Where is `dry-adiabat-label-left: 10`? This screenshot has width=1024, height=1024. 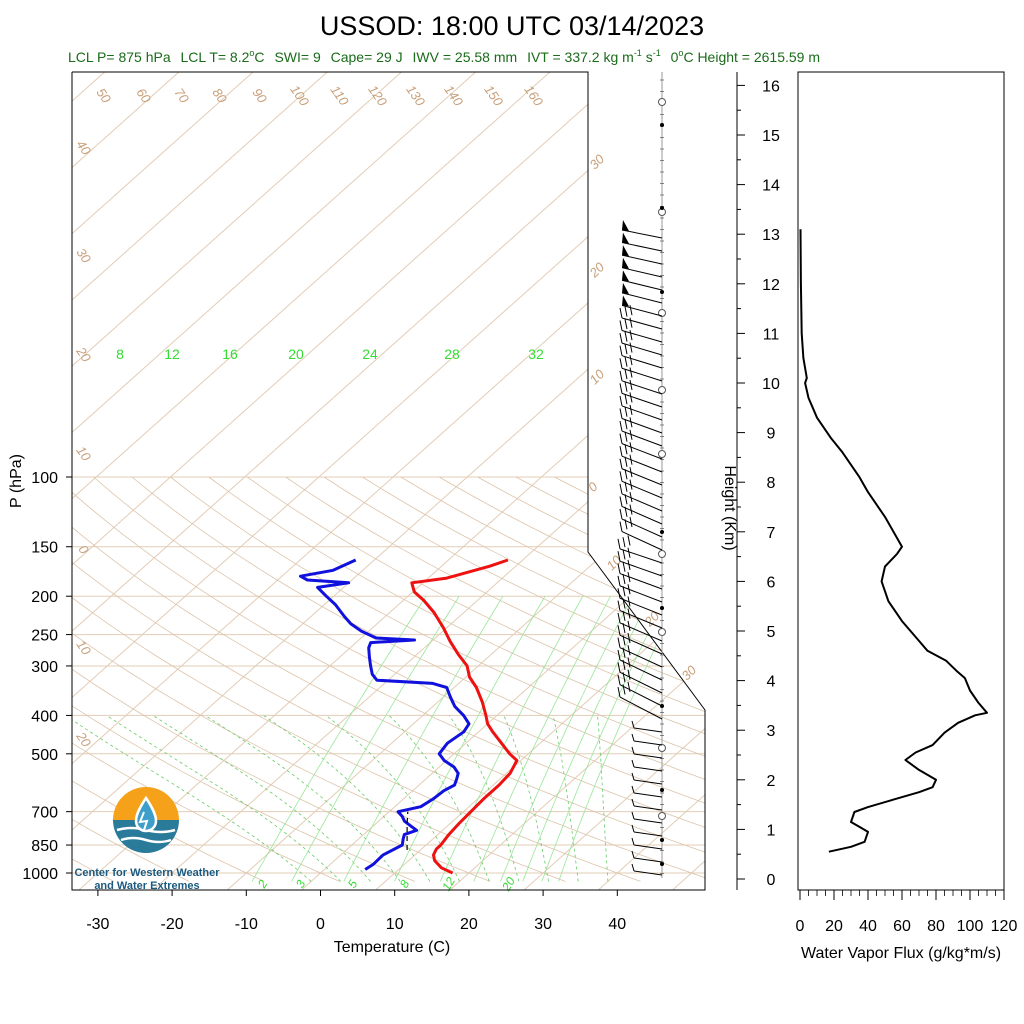
dry-adiabat-label-left: 10 is located at coordinates (83, 647).